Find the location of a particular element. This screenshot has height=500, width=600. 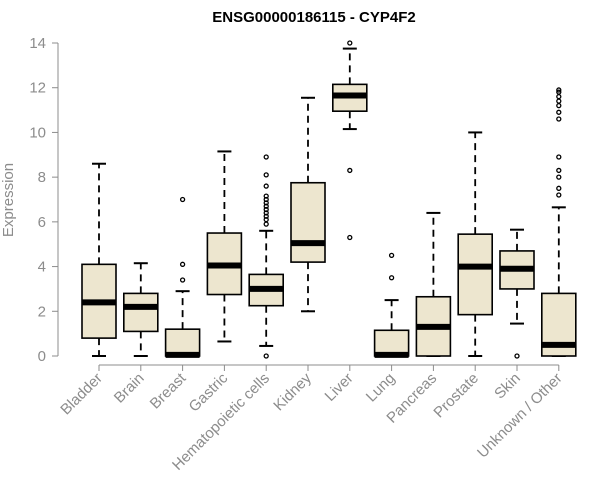

box-brain is located at coordinates (141, 309).